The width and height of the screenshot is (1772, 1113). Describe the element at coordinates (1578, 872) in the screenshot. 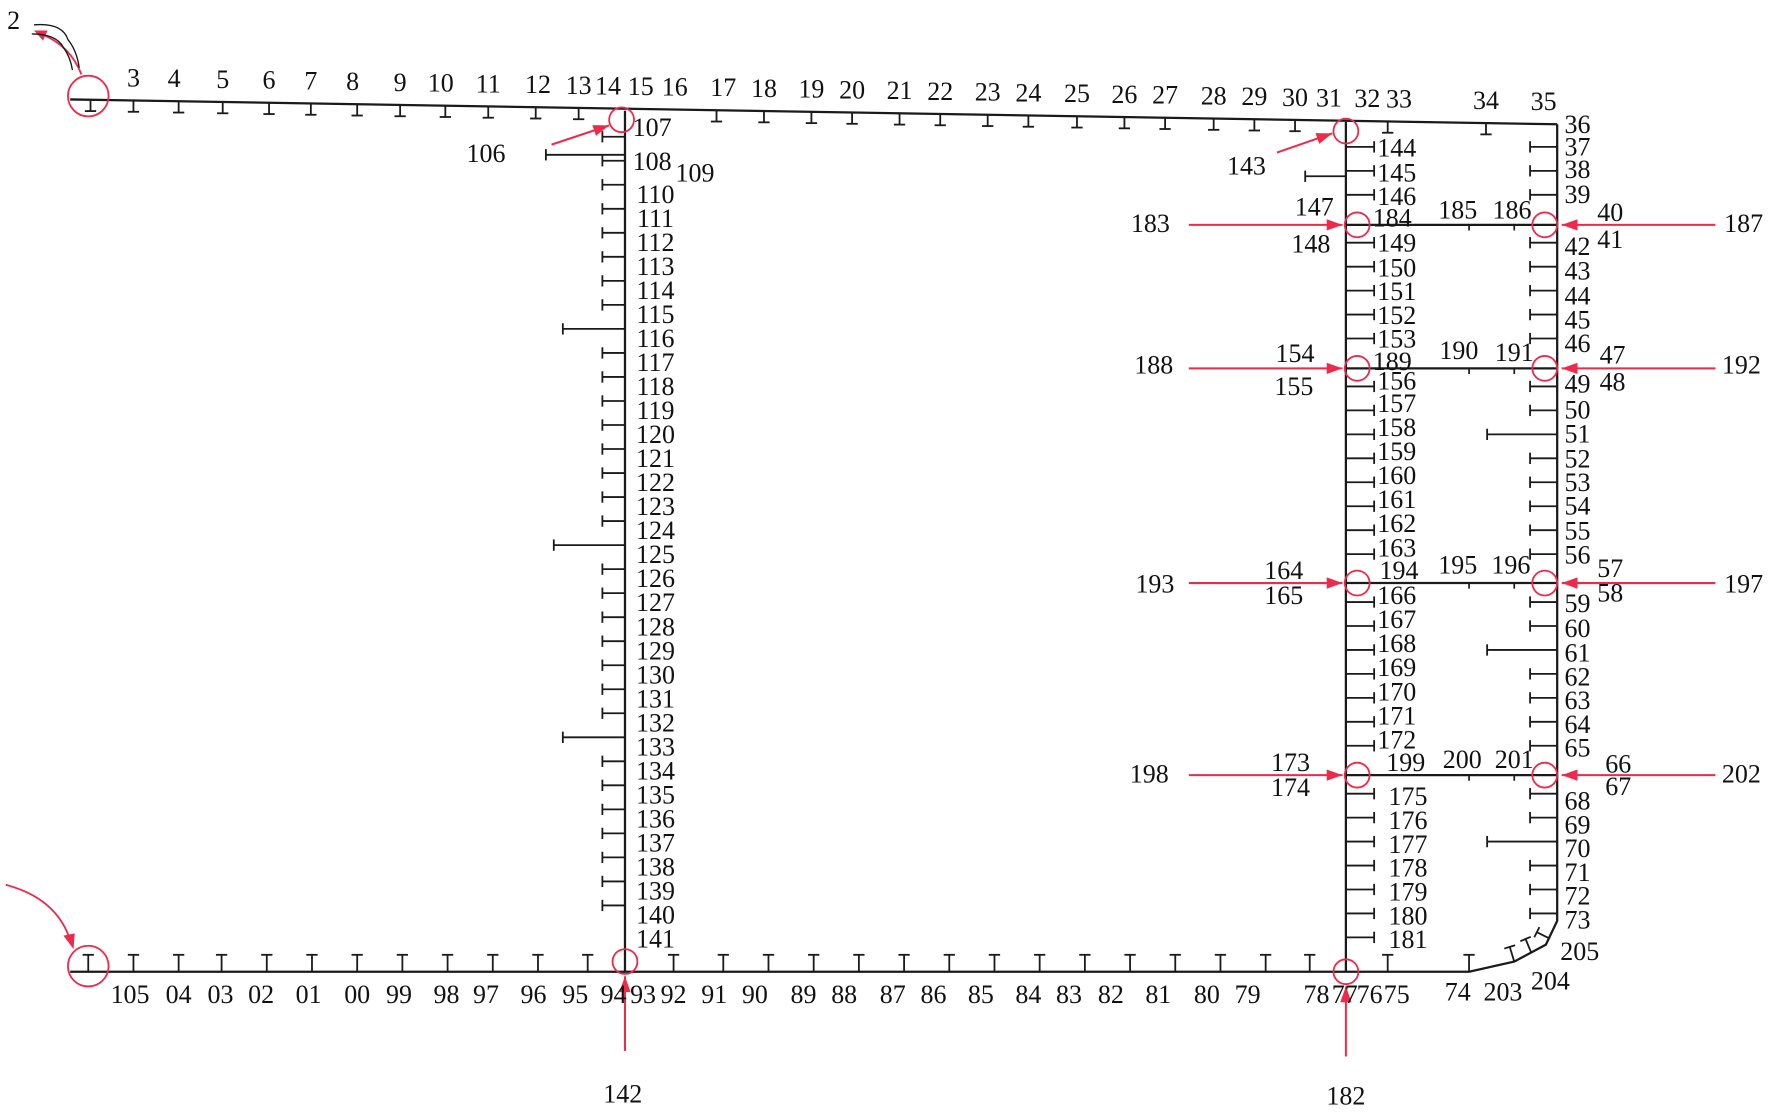

I see `node-label: 71` at that location.